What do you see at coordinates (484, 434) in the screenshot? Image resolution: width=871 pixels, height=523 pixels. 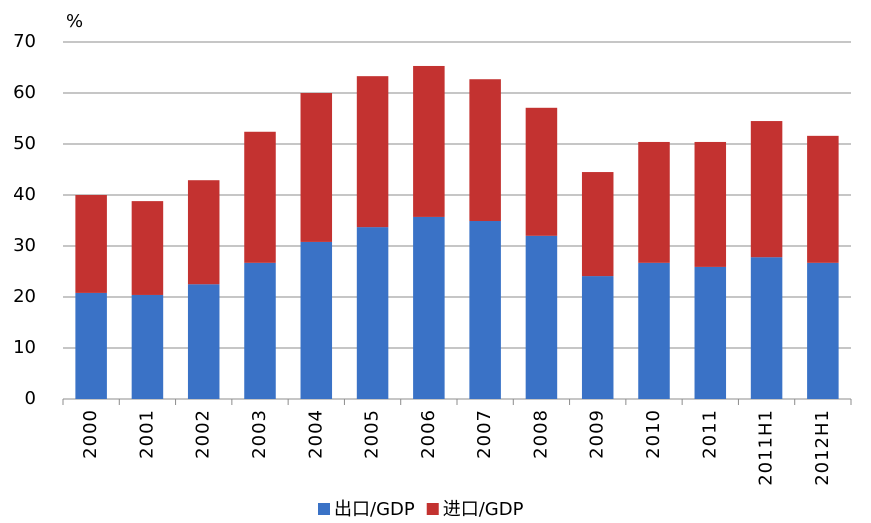 I see `x-tick-label: 2007` at bounding box center [484, 434].